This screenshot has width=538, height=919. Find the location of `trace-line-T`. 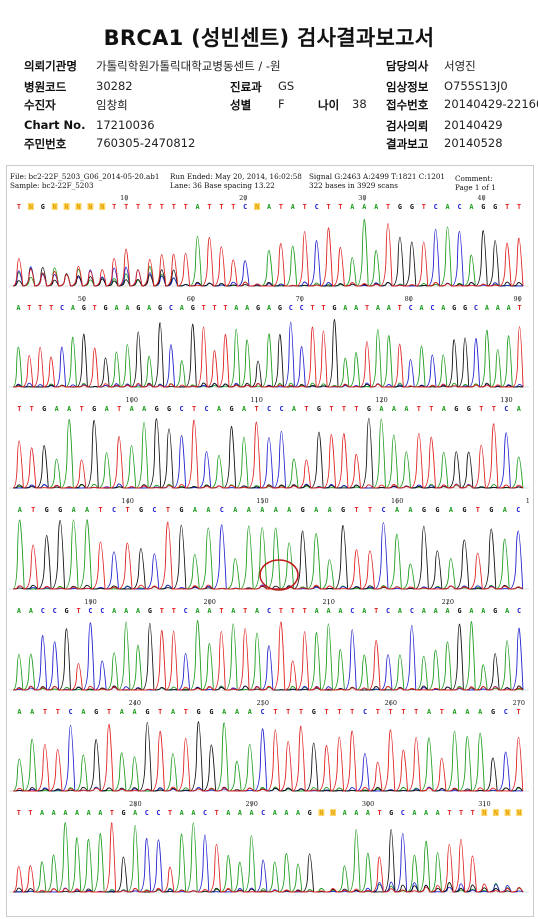

trace-line-T is located at coordinates (268, 454).